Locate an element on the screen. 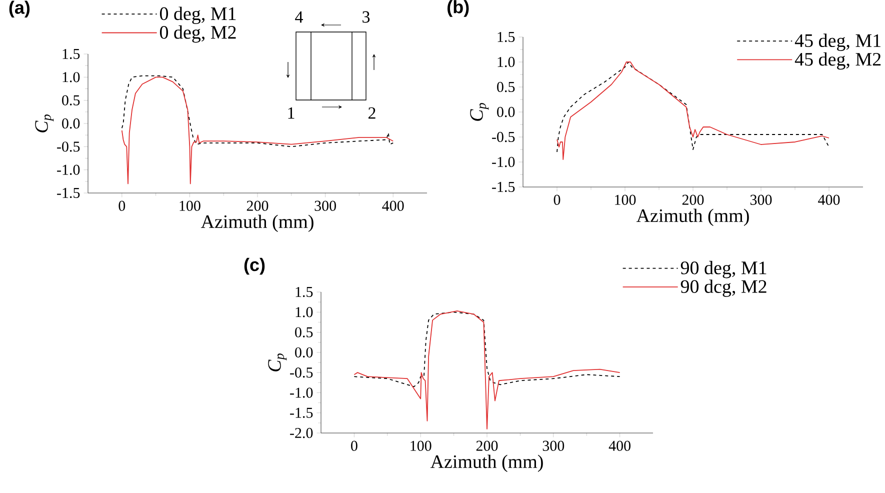 Image resolution: width=885 pixels, height=493 pixels. text: 4 is located at coordinates (299, 17).